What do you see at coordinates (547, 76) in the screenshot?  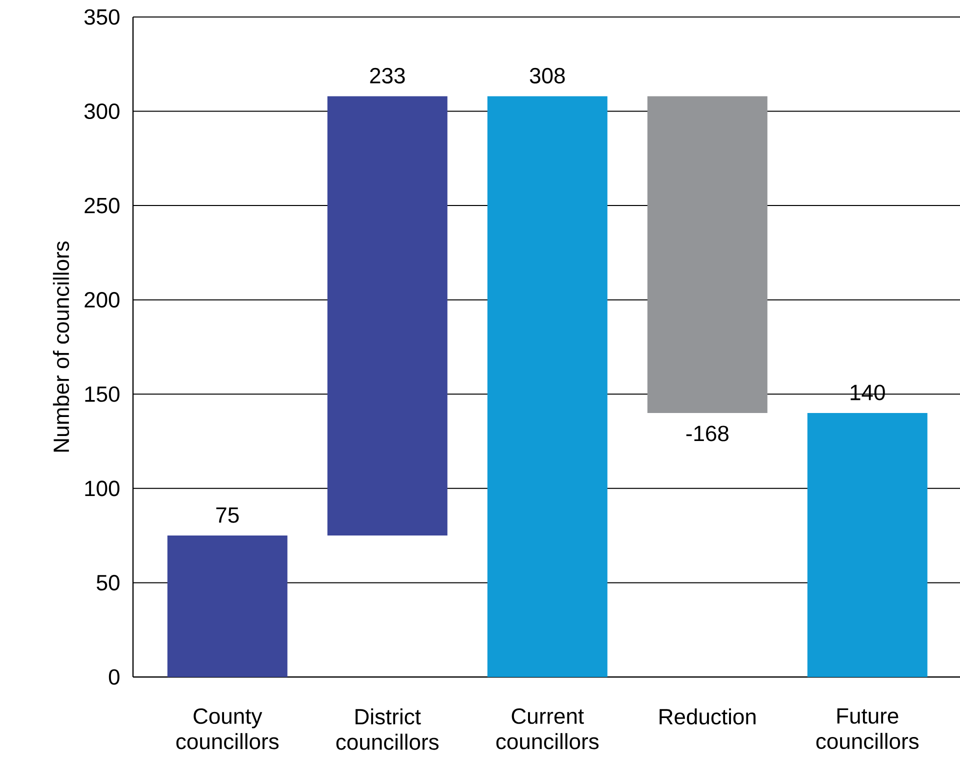 I see `data-label: 308` at bounding box center [547, 76].